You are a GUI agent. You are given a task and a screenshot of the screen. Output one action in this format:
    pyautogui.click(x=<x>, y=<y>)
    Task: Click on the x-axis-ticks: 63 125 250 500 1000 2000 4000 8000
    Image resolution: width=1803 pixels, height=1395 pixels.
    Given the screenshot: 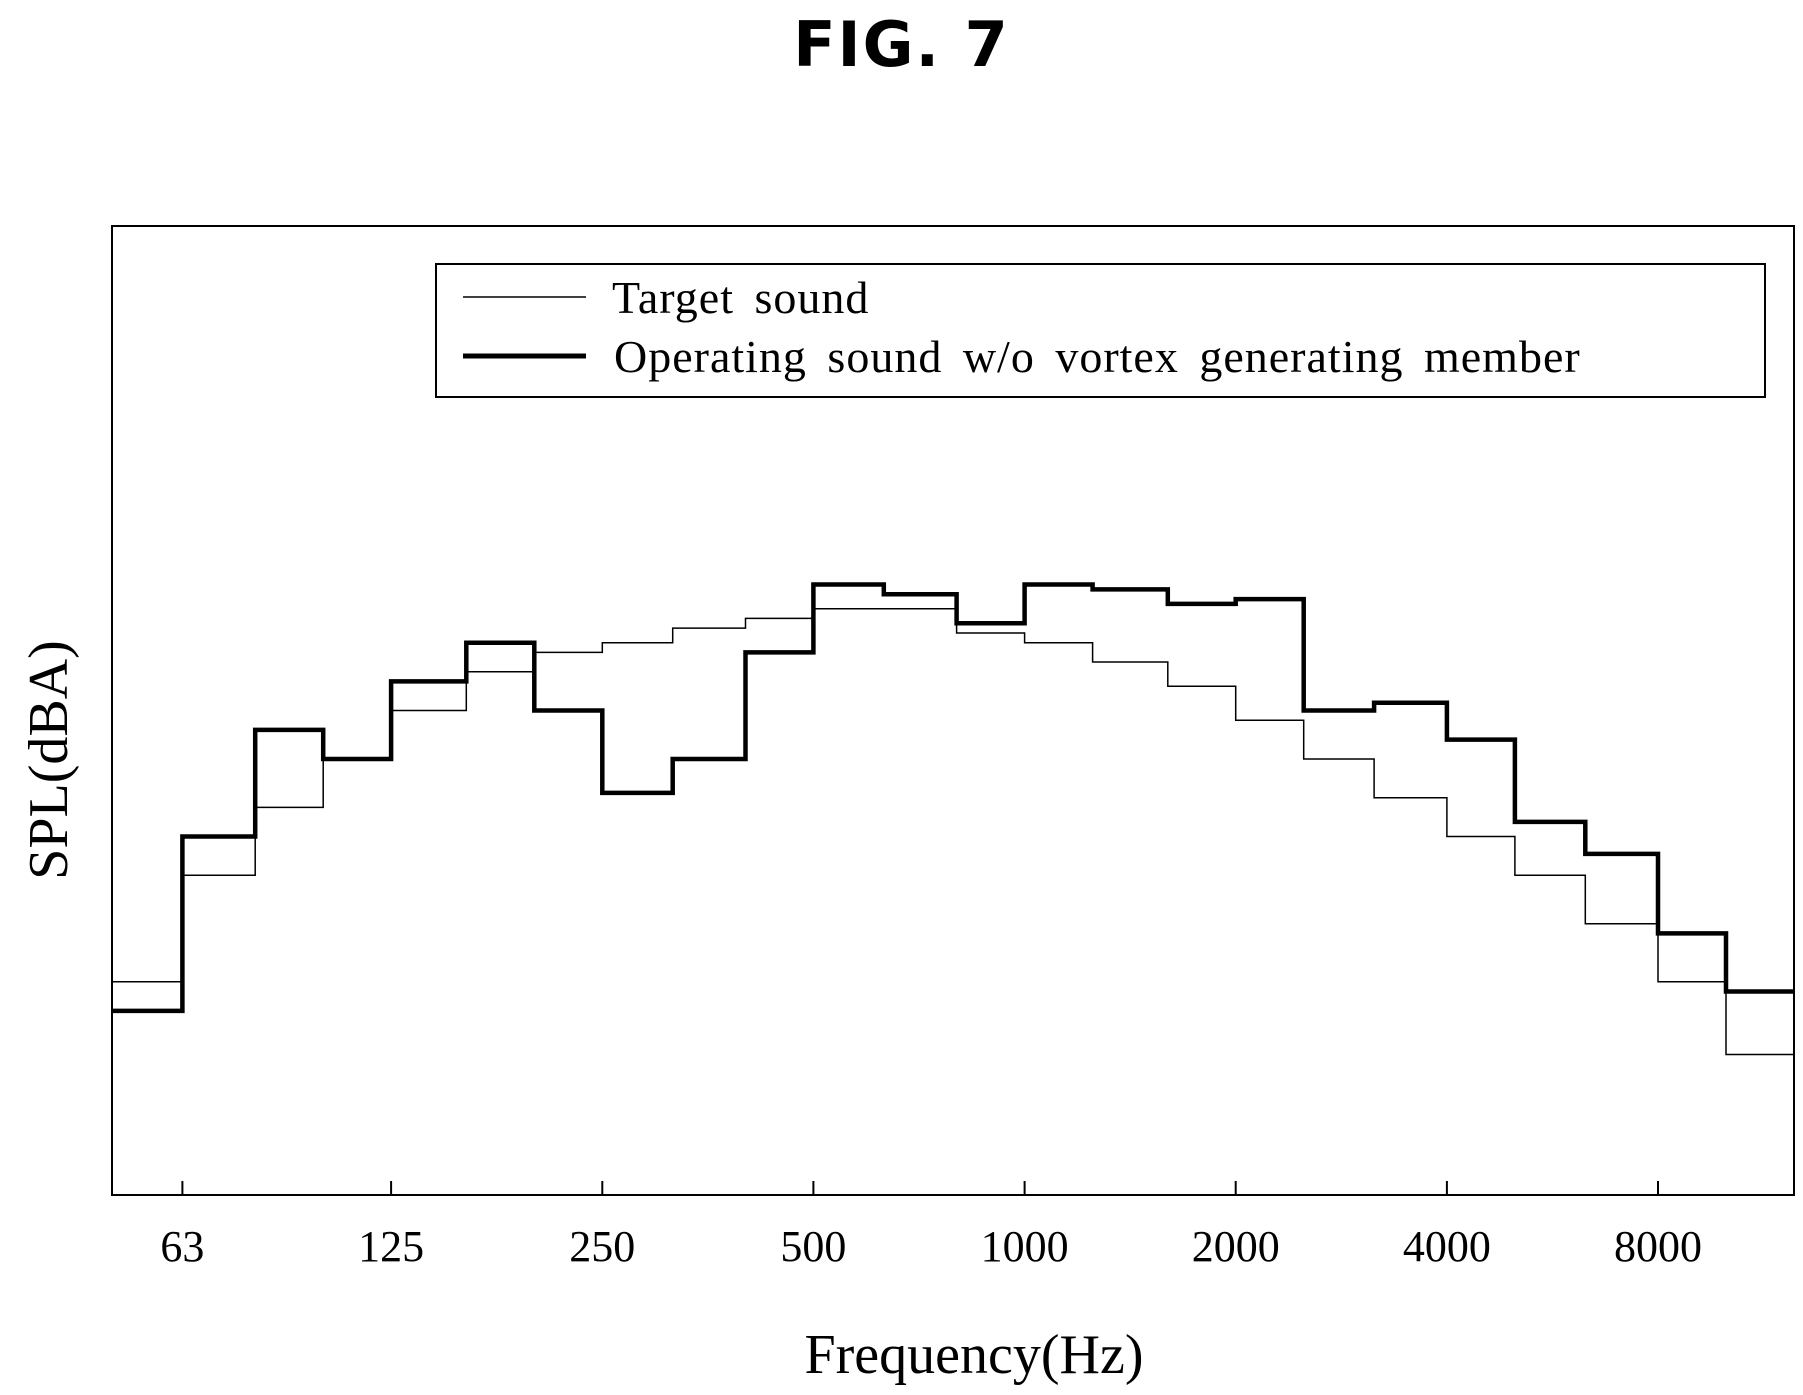 What is the action you would take?
    pyautogui.click(x=931, y=1226)
    